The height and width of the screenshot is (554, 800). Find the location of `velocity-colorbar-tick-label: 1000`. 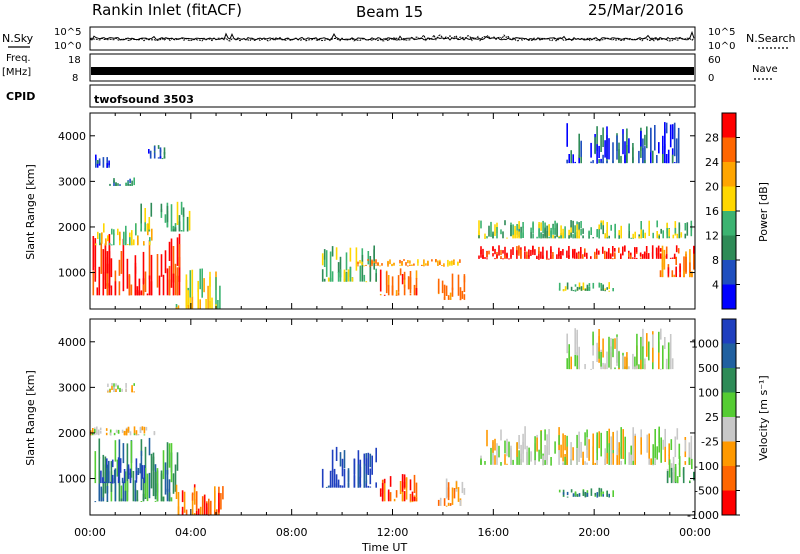

velocity-colorbar-tick-label: 1000 is located at coordinates (705, 344).